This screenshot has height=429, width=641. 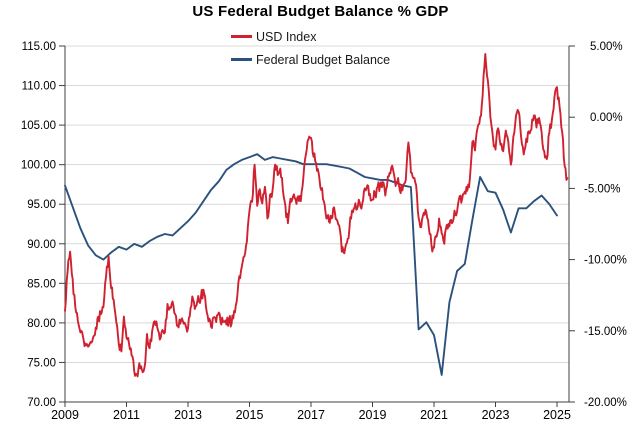 I want to click on chart-title: US Federal Budget Balance % GDP, so click(x=320, y=11).